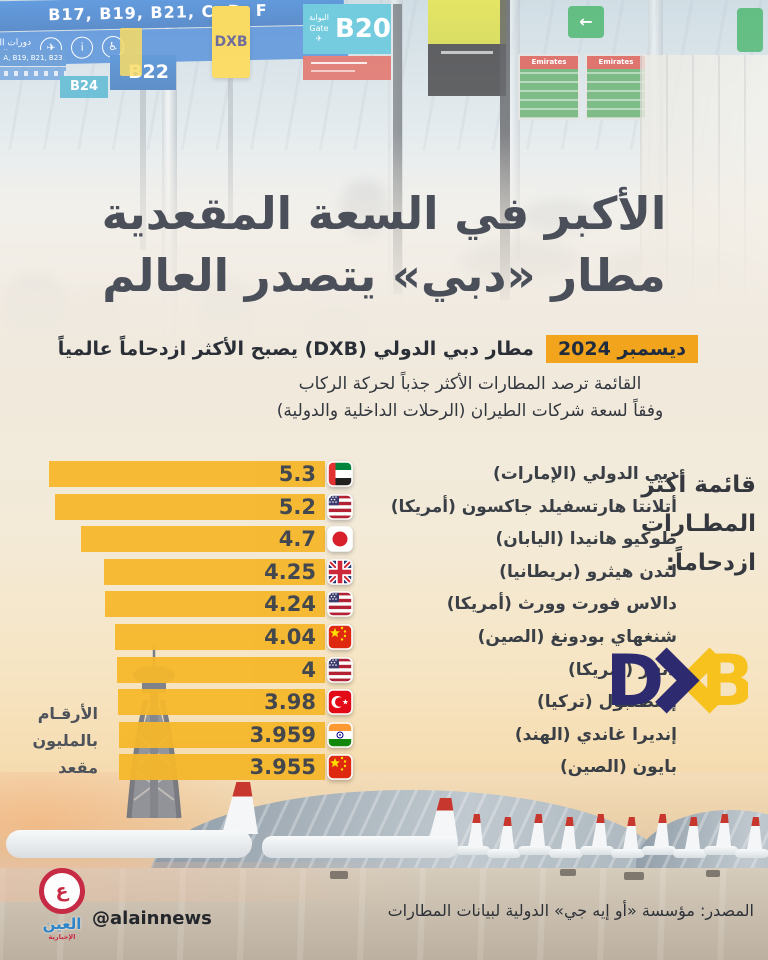  I want to click on title-line-2: مطار «دبي» يتصدر العالم, so click(384, 276).